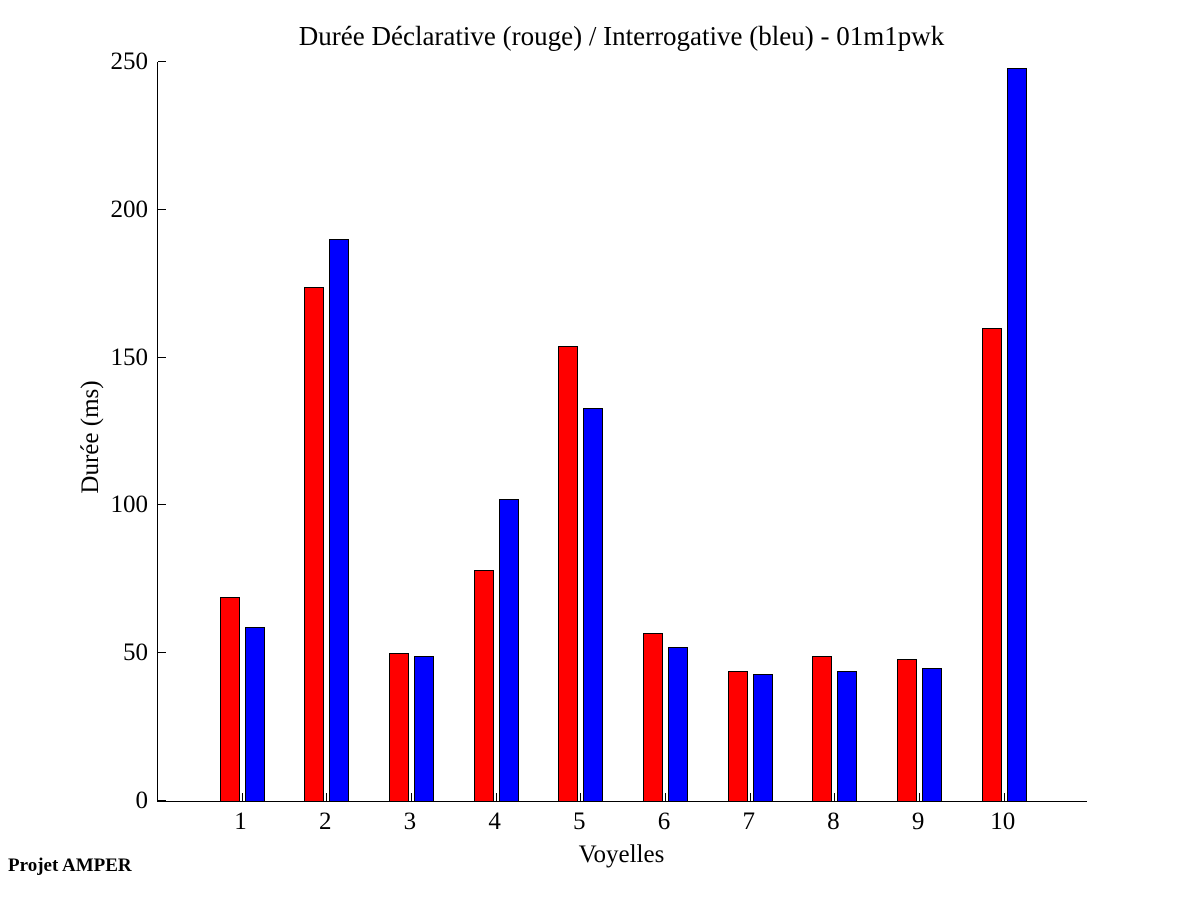 This screenshot has height=901, width=1201. Describe the element at coordinates (833, 821) in the screenshot. I see `x-tick-label: 8` at that location.